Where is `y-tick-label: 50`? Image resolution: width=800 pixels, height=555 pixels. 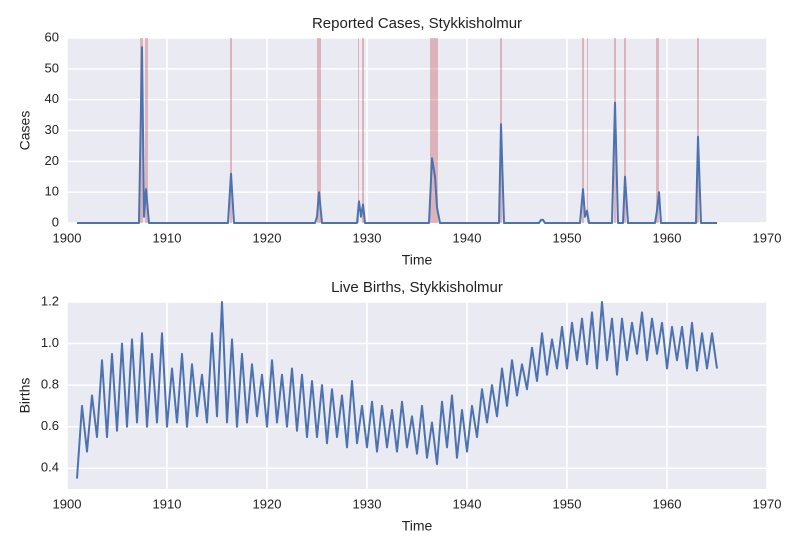
y-tick-label: 50 is located at coordinates (52, 67).